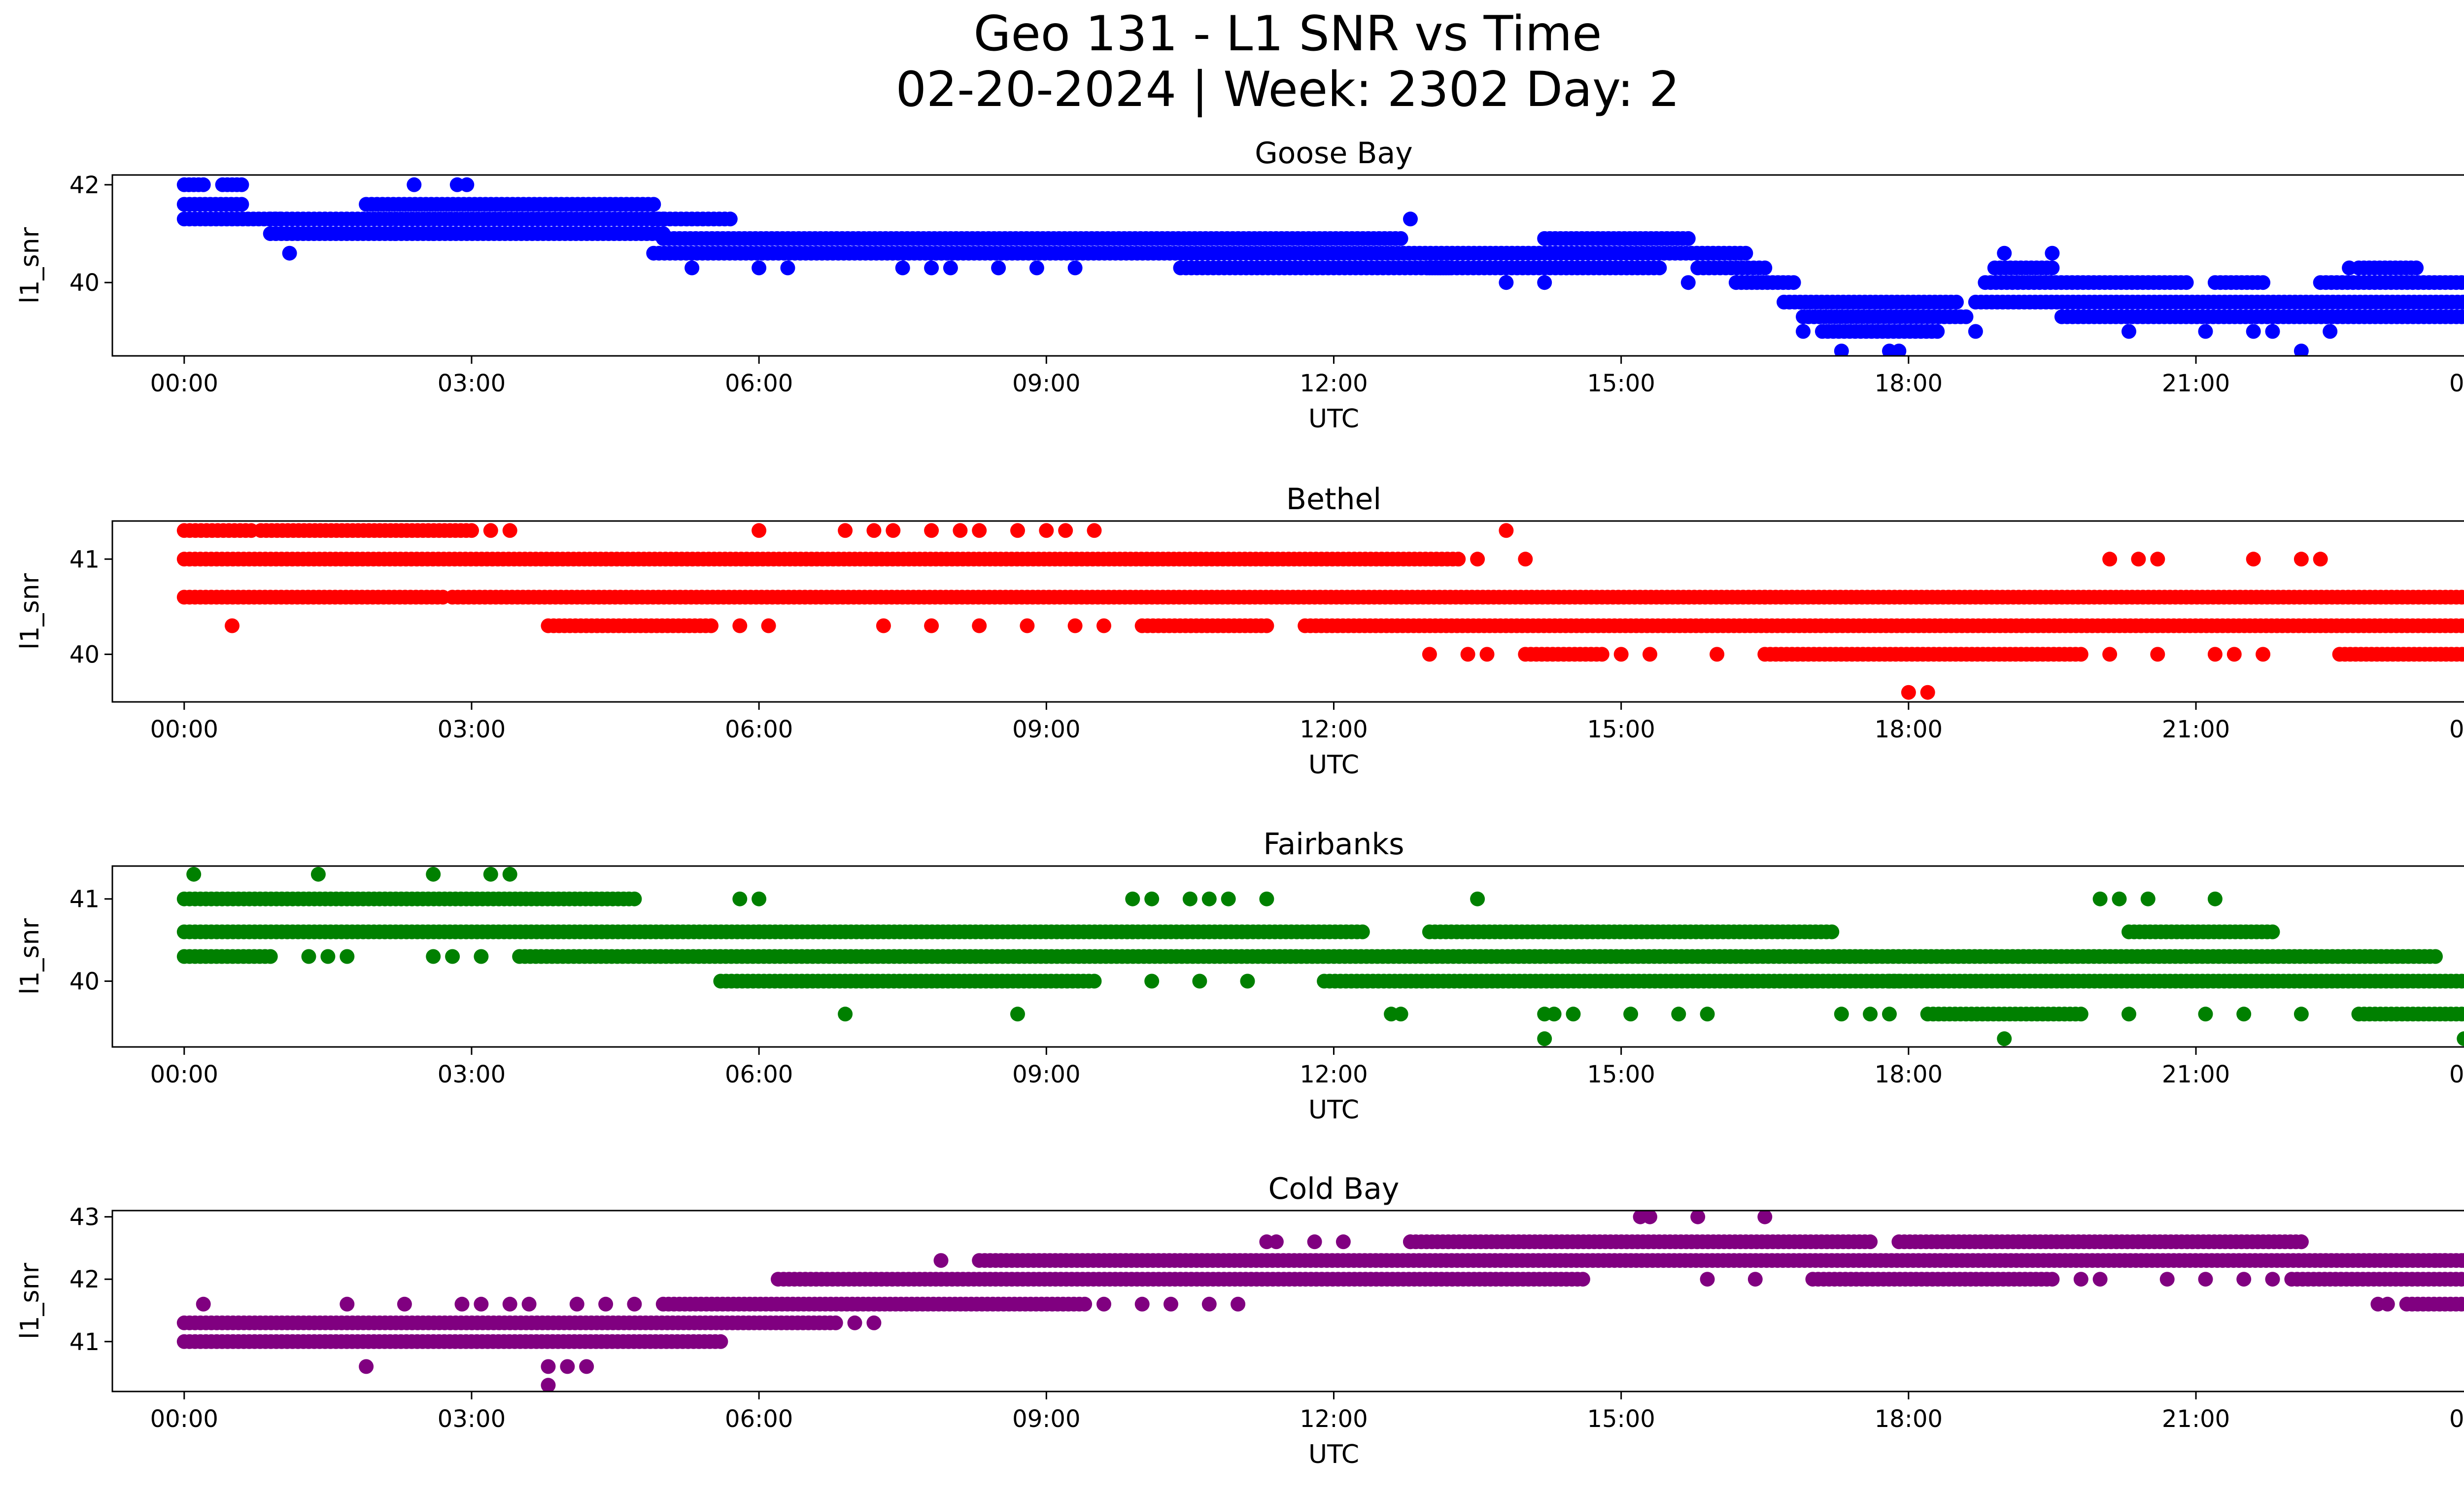 The width and height of the screenshot is (2464, 1495). Describe the element at coordinates (1320, 611) in the screenshot. I see `markers-bethel` at that location.